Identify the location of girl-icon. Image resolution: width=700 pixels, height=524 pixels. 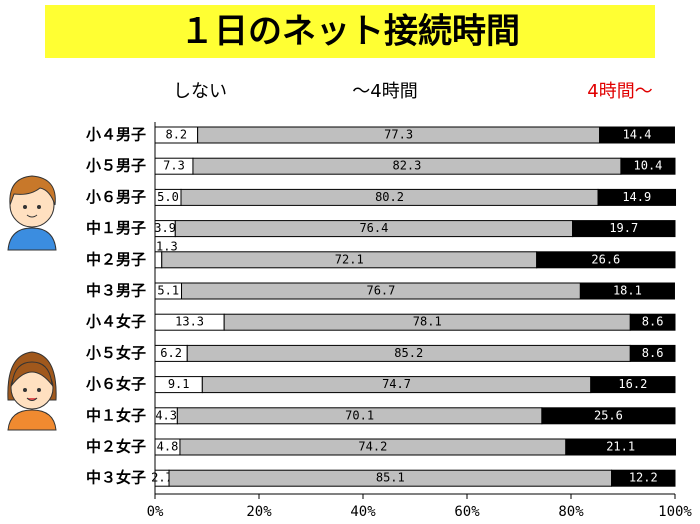
(32, 391).